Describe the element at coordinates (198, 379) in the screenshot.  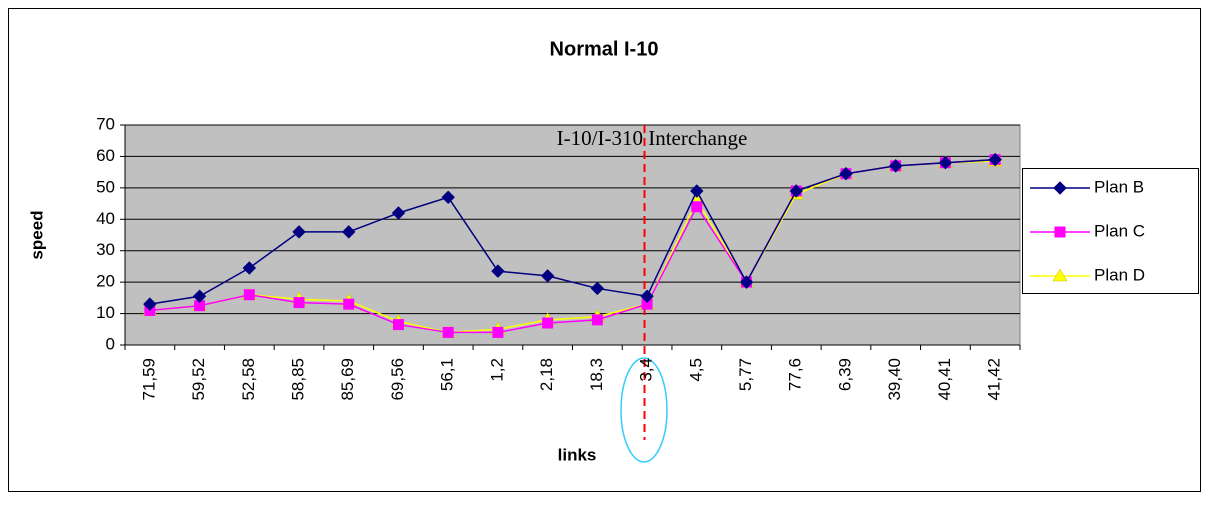
I see `x-tick-label: 59,52` at that location.